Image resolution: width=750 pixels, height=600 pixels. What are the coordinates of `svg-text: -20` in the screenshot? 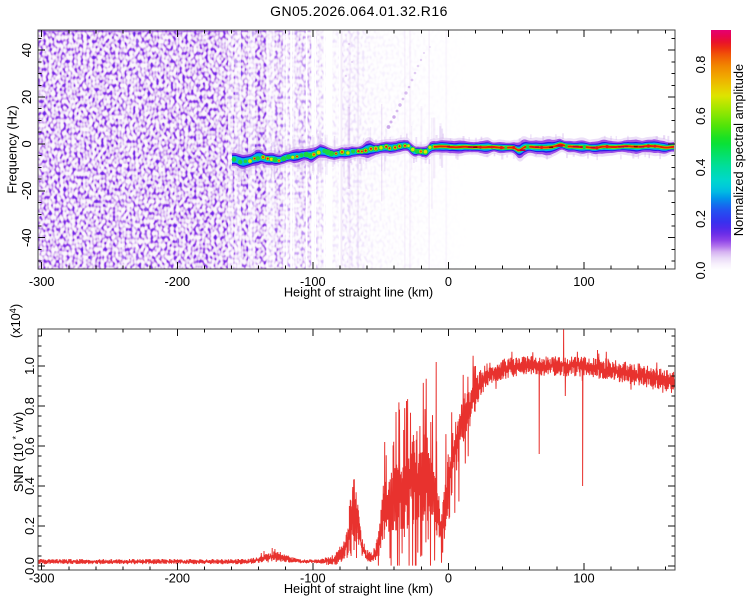 It's located at (26, 191).